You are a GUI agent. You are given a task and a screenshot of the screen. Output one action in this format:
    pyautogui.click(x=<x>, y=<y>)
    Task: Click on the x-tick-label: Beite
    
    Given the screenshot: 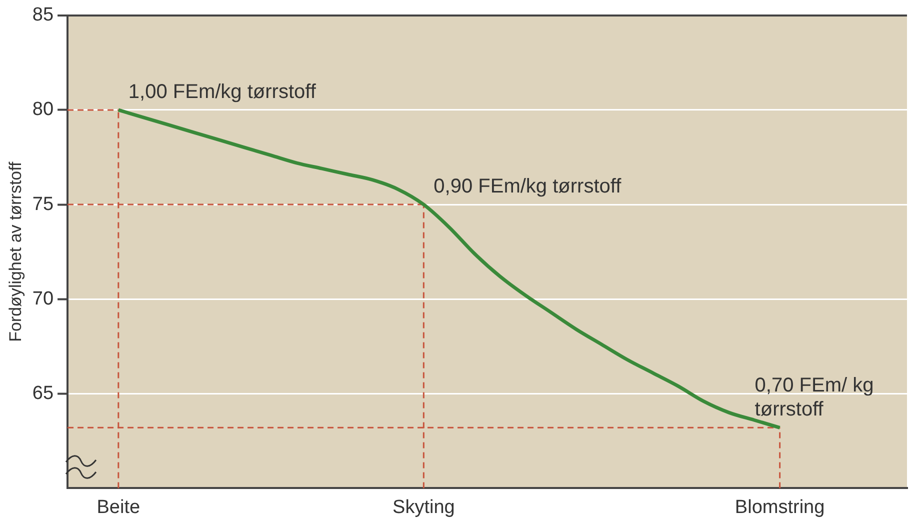 What is the action you would take?
    pyautogui.click(x=118, y=507)
    